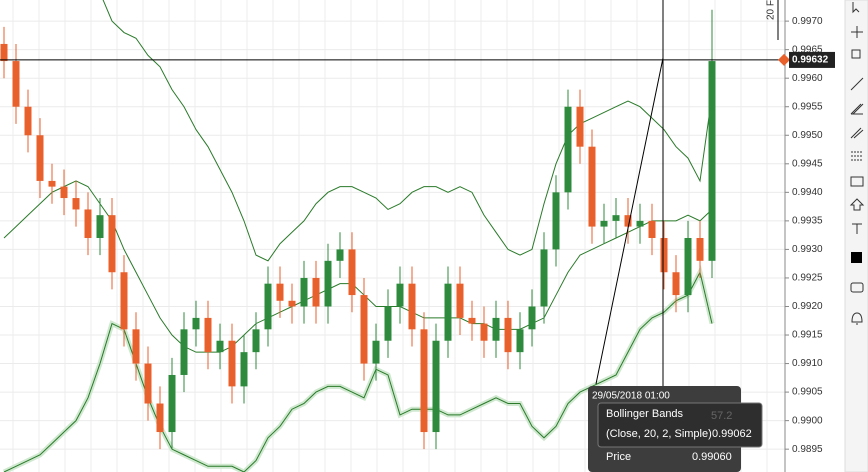 The width and height of the screenshot is (868, 472). What do you see at coordinates (631, 396) in the screenshot?
I see `tooltip-time: 29/05/2018 01:00` at bounding box center [631, 396].